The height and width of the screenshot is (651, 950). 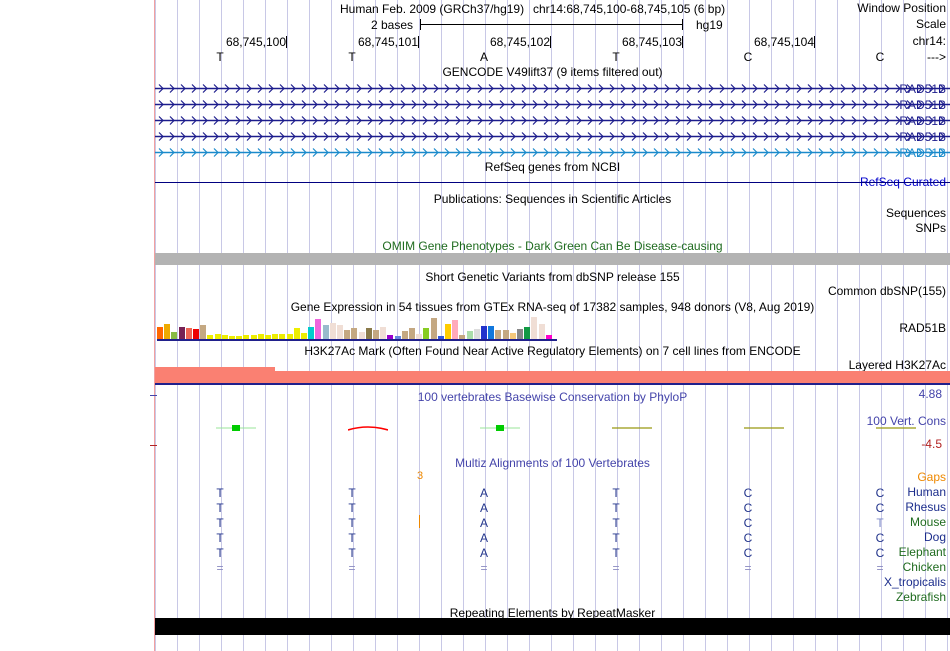 I want to click on multiz-base-c0-r3: T, so click(x=220, y=538).